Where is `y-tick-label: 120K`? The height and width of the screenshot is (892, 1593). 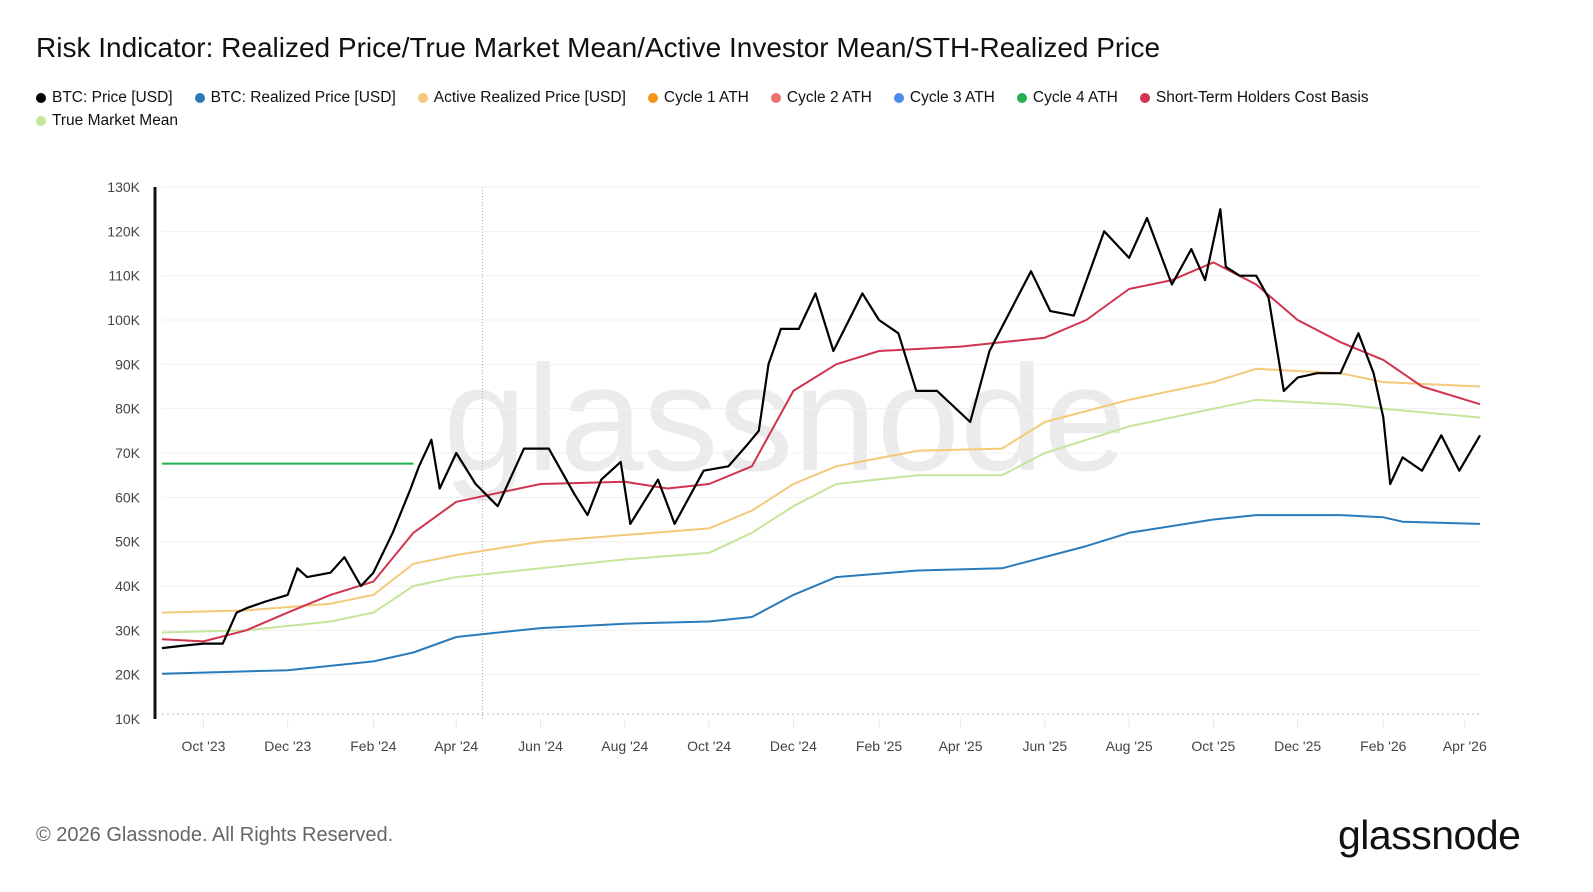
y-tick-label: 120K is located at coordinates (123, 231).